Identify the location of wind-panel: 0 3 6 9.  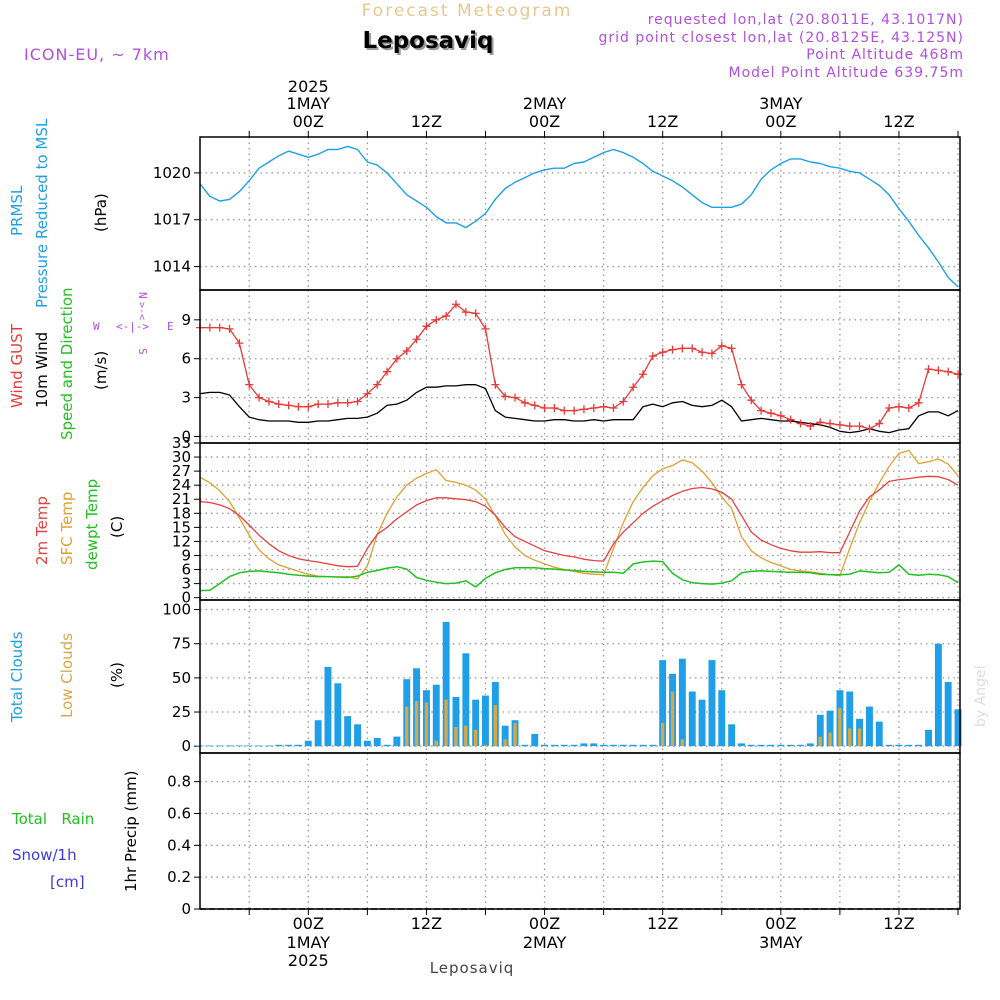
(572, 368).